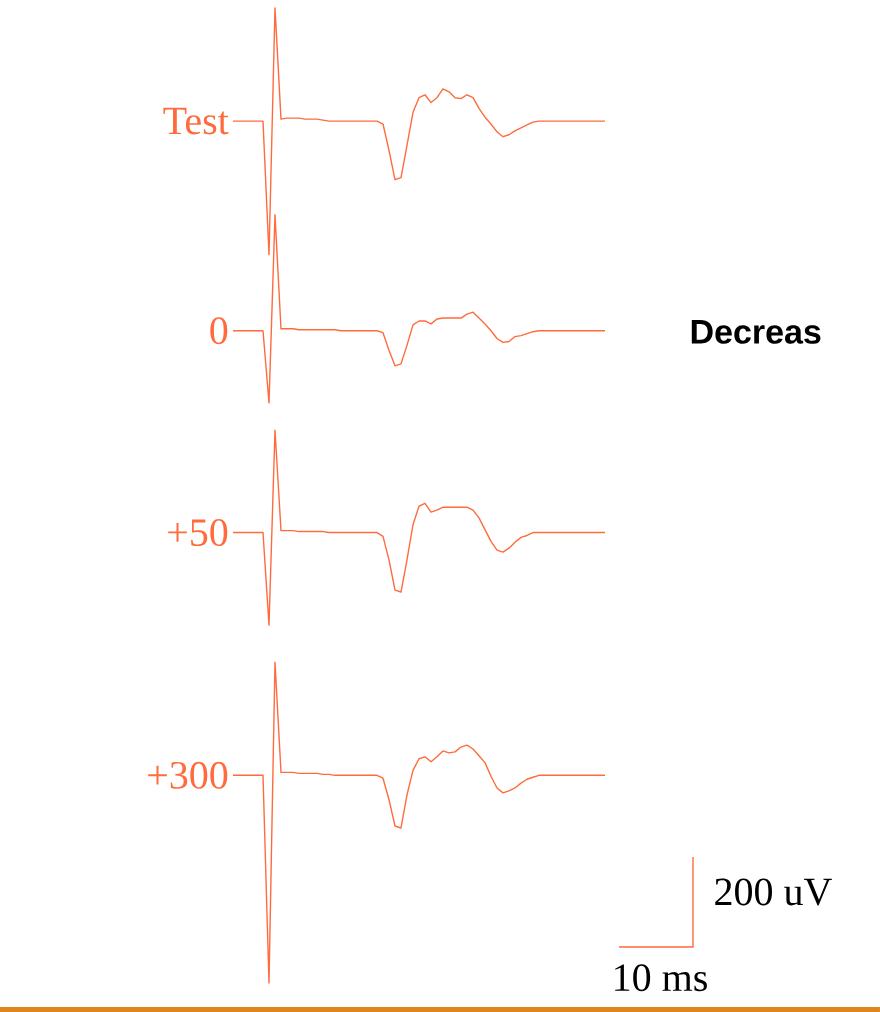 Image resolution: width=880 pixels, height=1012 pixels. Describe the element at coordinates (756, 332) in the screenshot. I see `text: Decreas` at that location.